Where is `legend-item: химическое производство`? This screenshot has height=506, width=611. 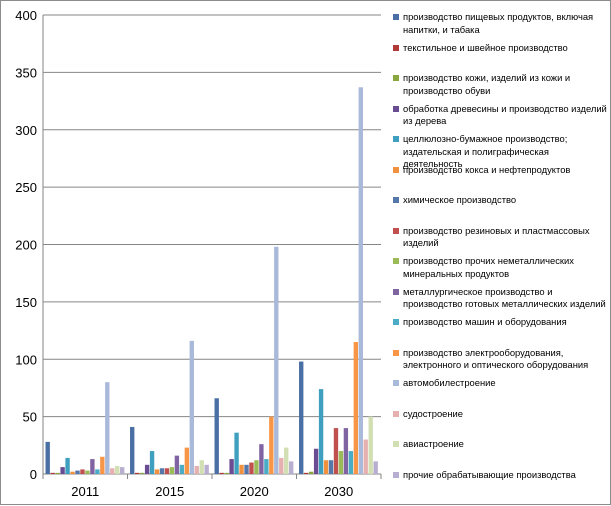 legend-item: химическое производство is located at coordinates (501, 200).